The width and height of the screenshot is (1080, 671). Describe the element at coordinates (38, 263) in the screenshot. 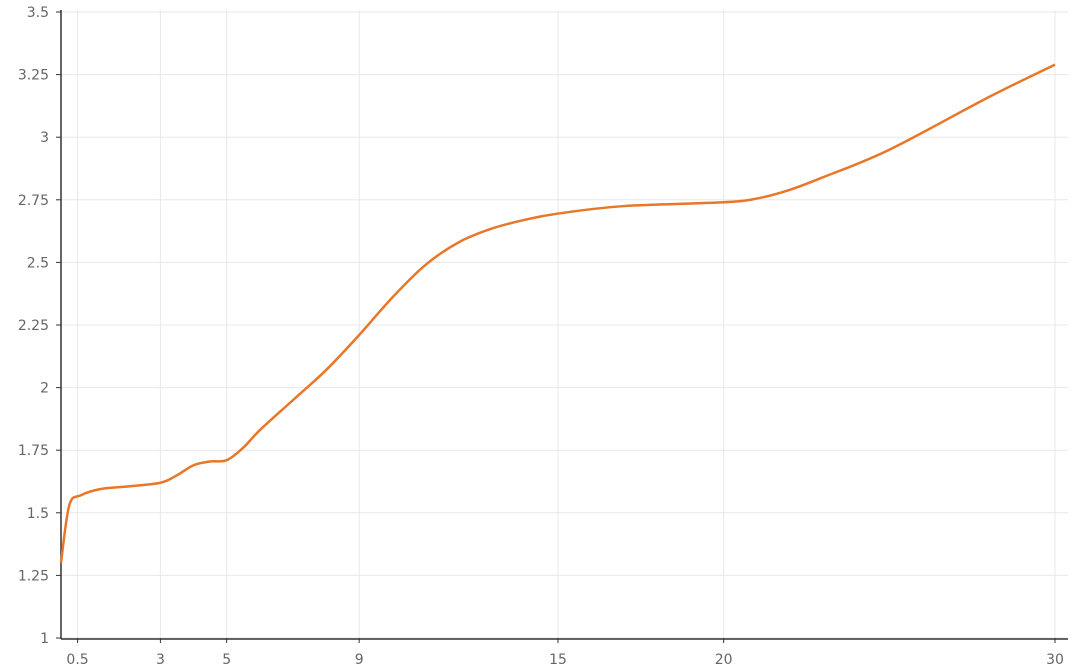

I see `y-tick-label: 2.5` at that location.